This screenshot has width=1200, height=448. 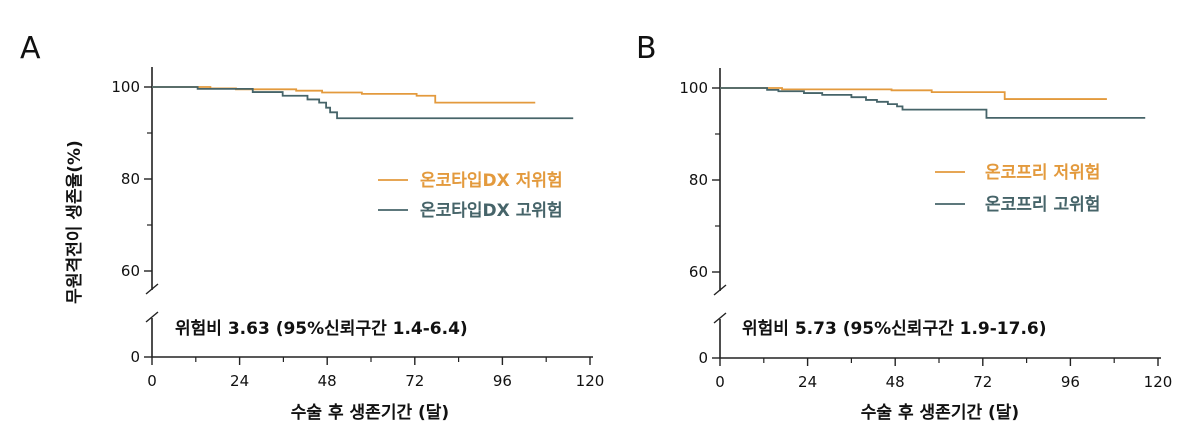 I want to click on hazard-ratio-annotation: 위험비 5.73 (95%신뢰구간 1.9-17.6), so click(x=894, y=328).